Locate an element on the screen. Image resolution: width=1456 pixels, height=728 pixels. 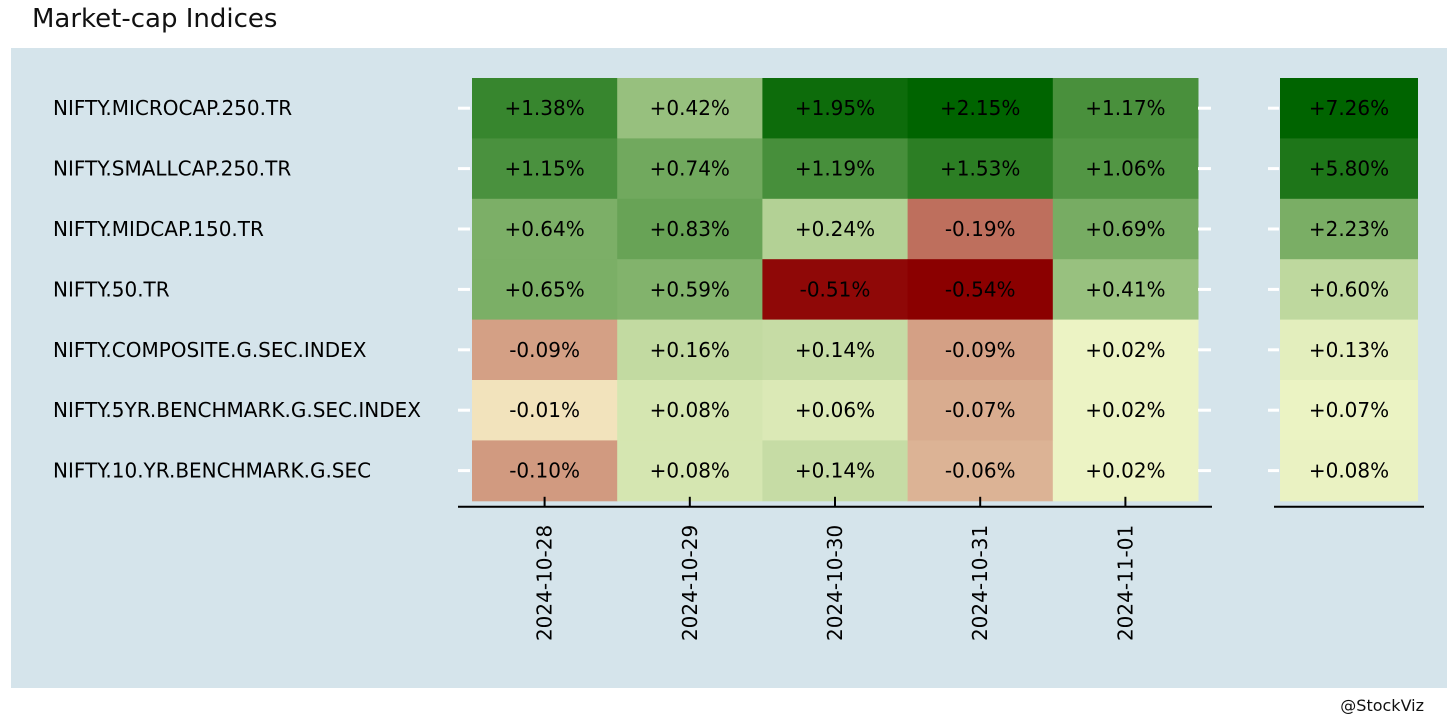
total-value-label: +0.07% is located at coordinates (1349, 410).